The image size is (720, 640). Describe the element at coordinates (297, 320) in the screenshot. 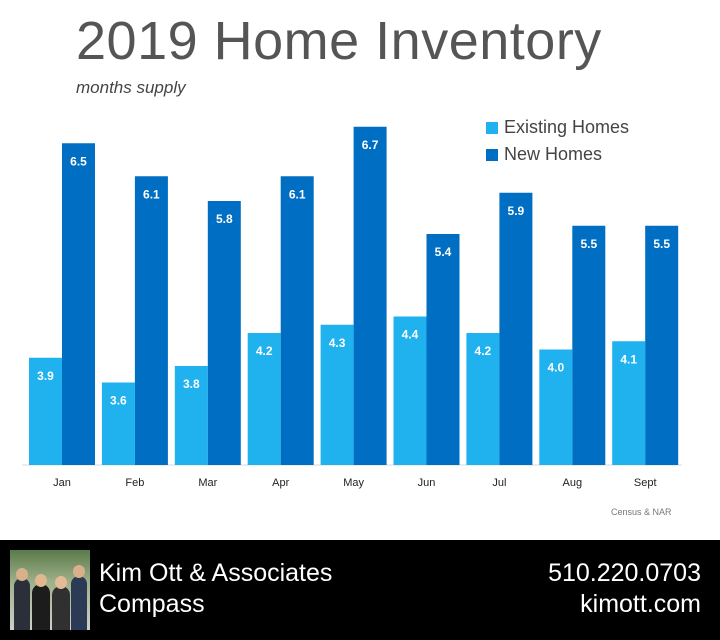

I see `bar-new-apr` at that location.